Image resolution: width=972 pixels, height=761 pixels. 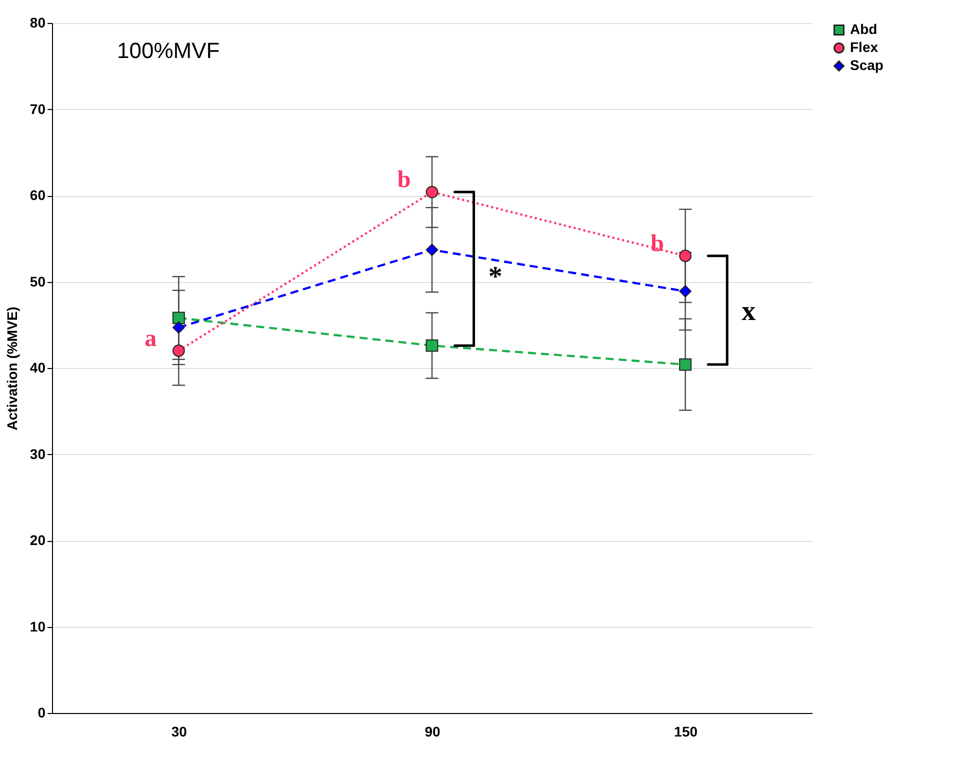 I want to click on y-tick-label: 60, so click(x=38, y=195).